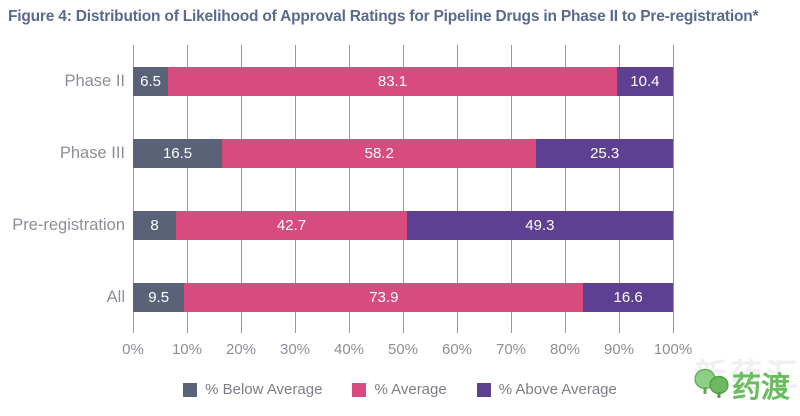  What do you see at coordinates (565, 349) in the screenshot?
I see `x-tick-label: 80%` at bounding box center [565, 349].